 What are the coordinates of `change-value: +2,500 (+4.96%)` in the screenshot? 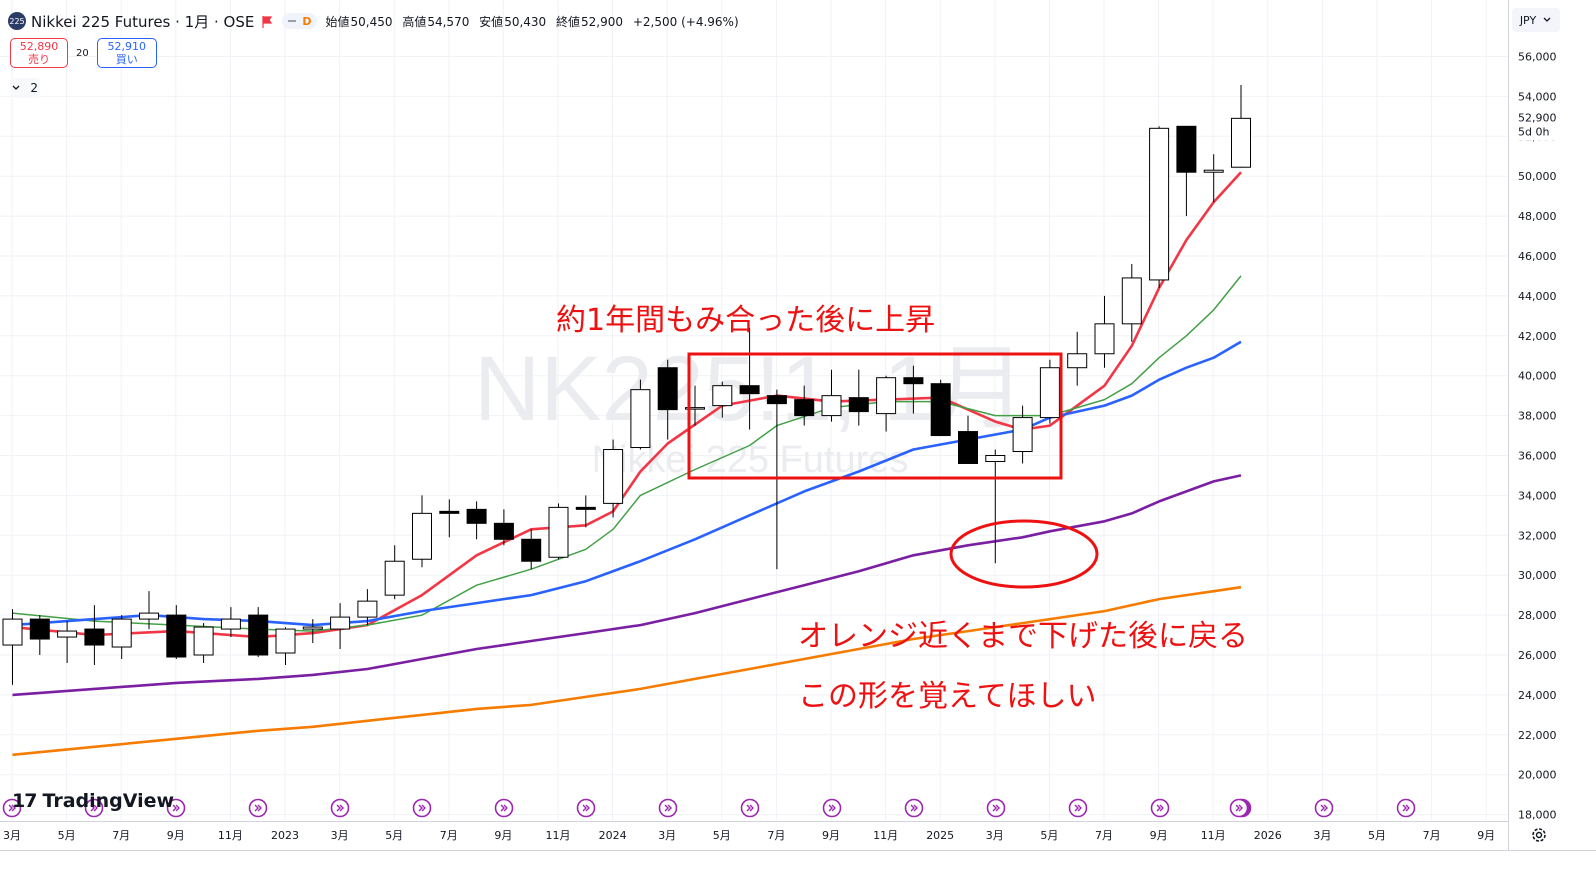 It's located at (685, 21).